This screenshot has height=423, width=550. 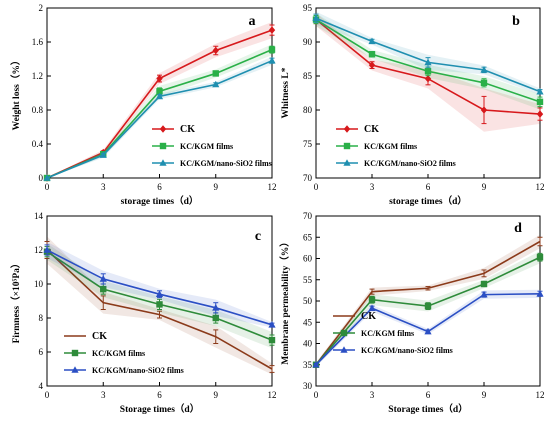 What do you see at coordinates (308, 144) in the screenshot?
I see `y-tick-label: 75` at bounding box center [308, 144].